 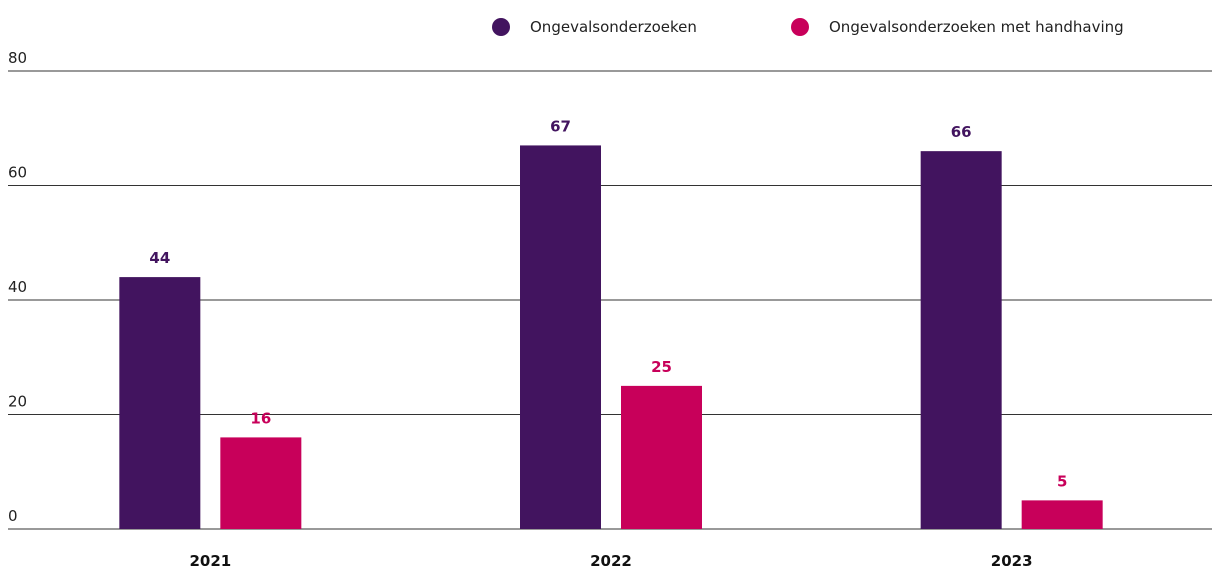 I want to click on value-label: 16, so click(x=260, y=418).